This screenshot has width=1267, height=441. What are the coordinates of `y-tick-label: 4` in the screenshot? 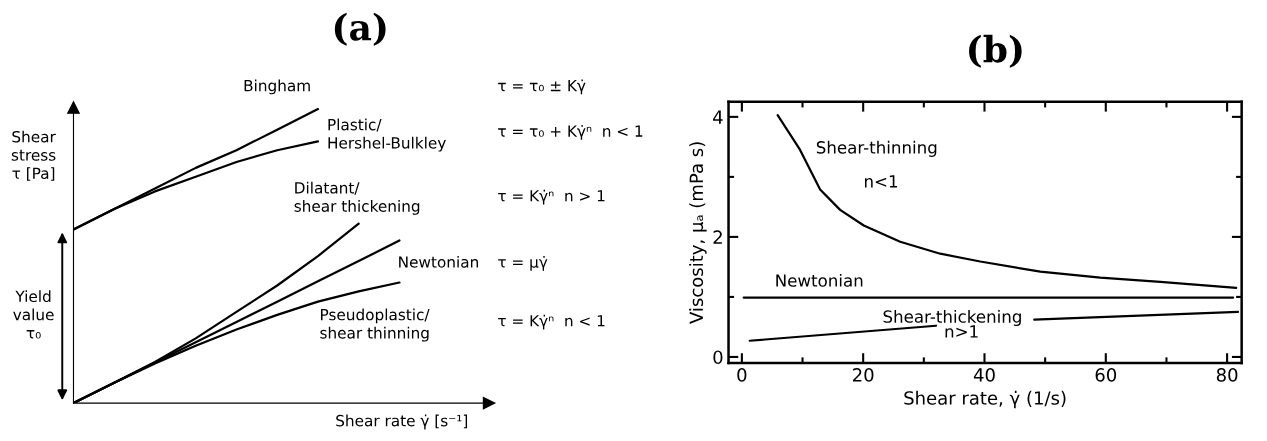 It's located at (718, 117).